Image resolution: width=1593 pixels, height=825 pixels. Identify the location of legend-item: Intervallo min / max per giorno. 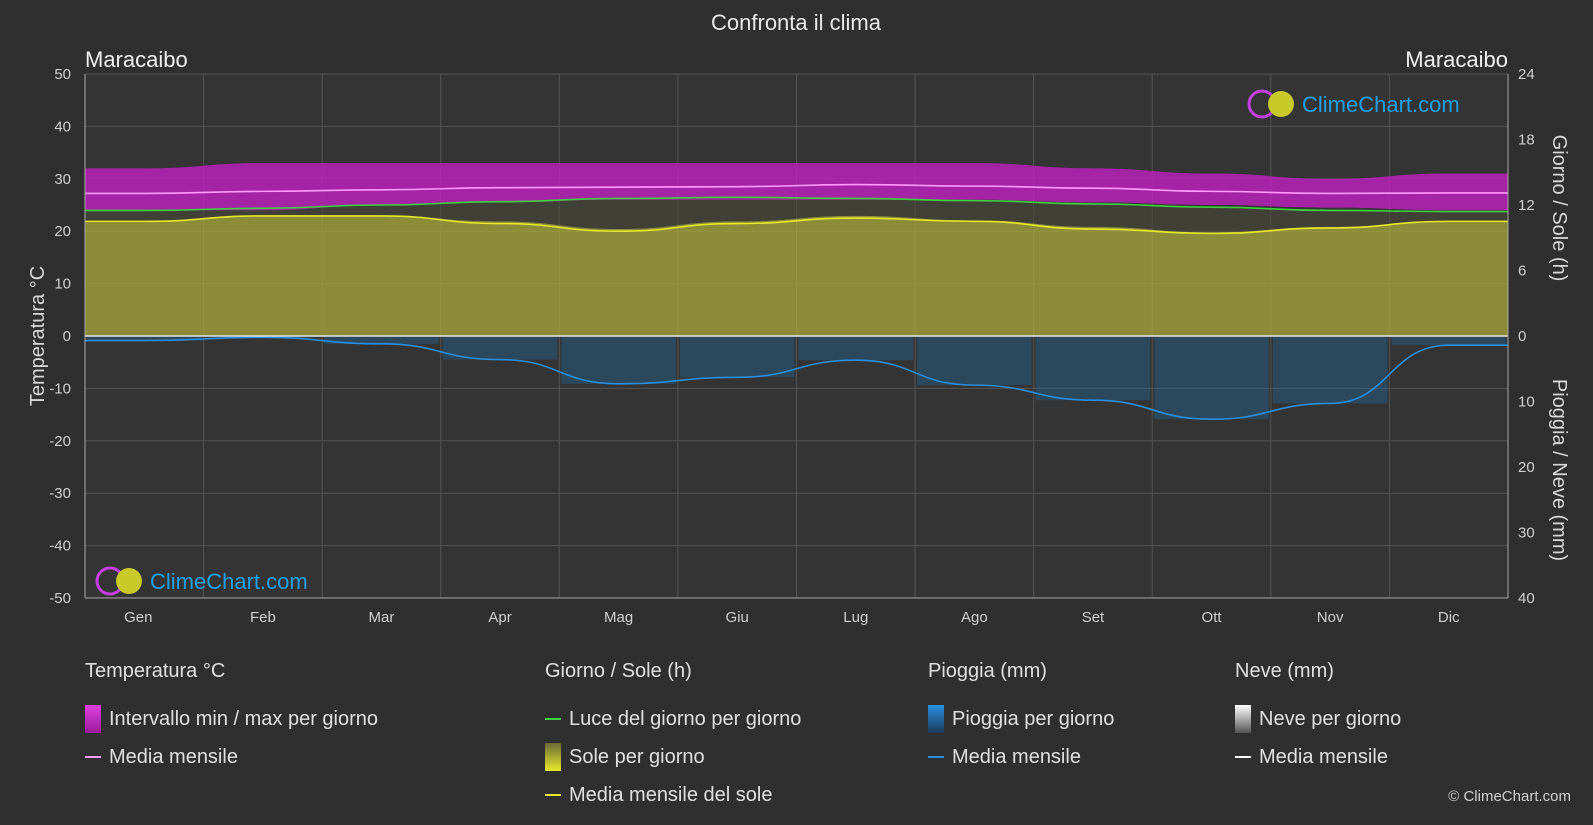
(231, 719).